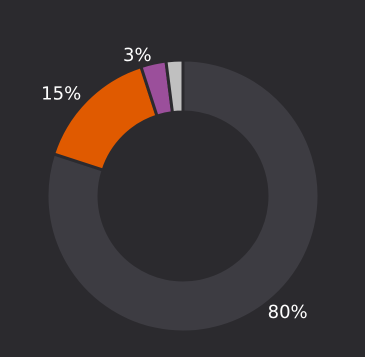 Image resolution: width=365 pixels, height=357 pixels. I want to click on data-label: 15%, so click(61, 94).